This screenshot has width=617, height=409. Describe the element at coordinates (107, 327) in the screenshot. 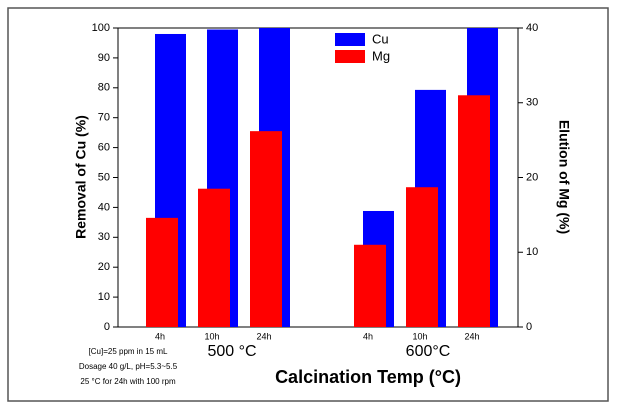

I see `y-tick-label: 0` at that location.